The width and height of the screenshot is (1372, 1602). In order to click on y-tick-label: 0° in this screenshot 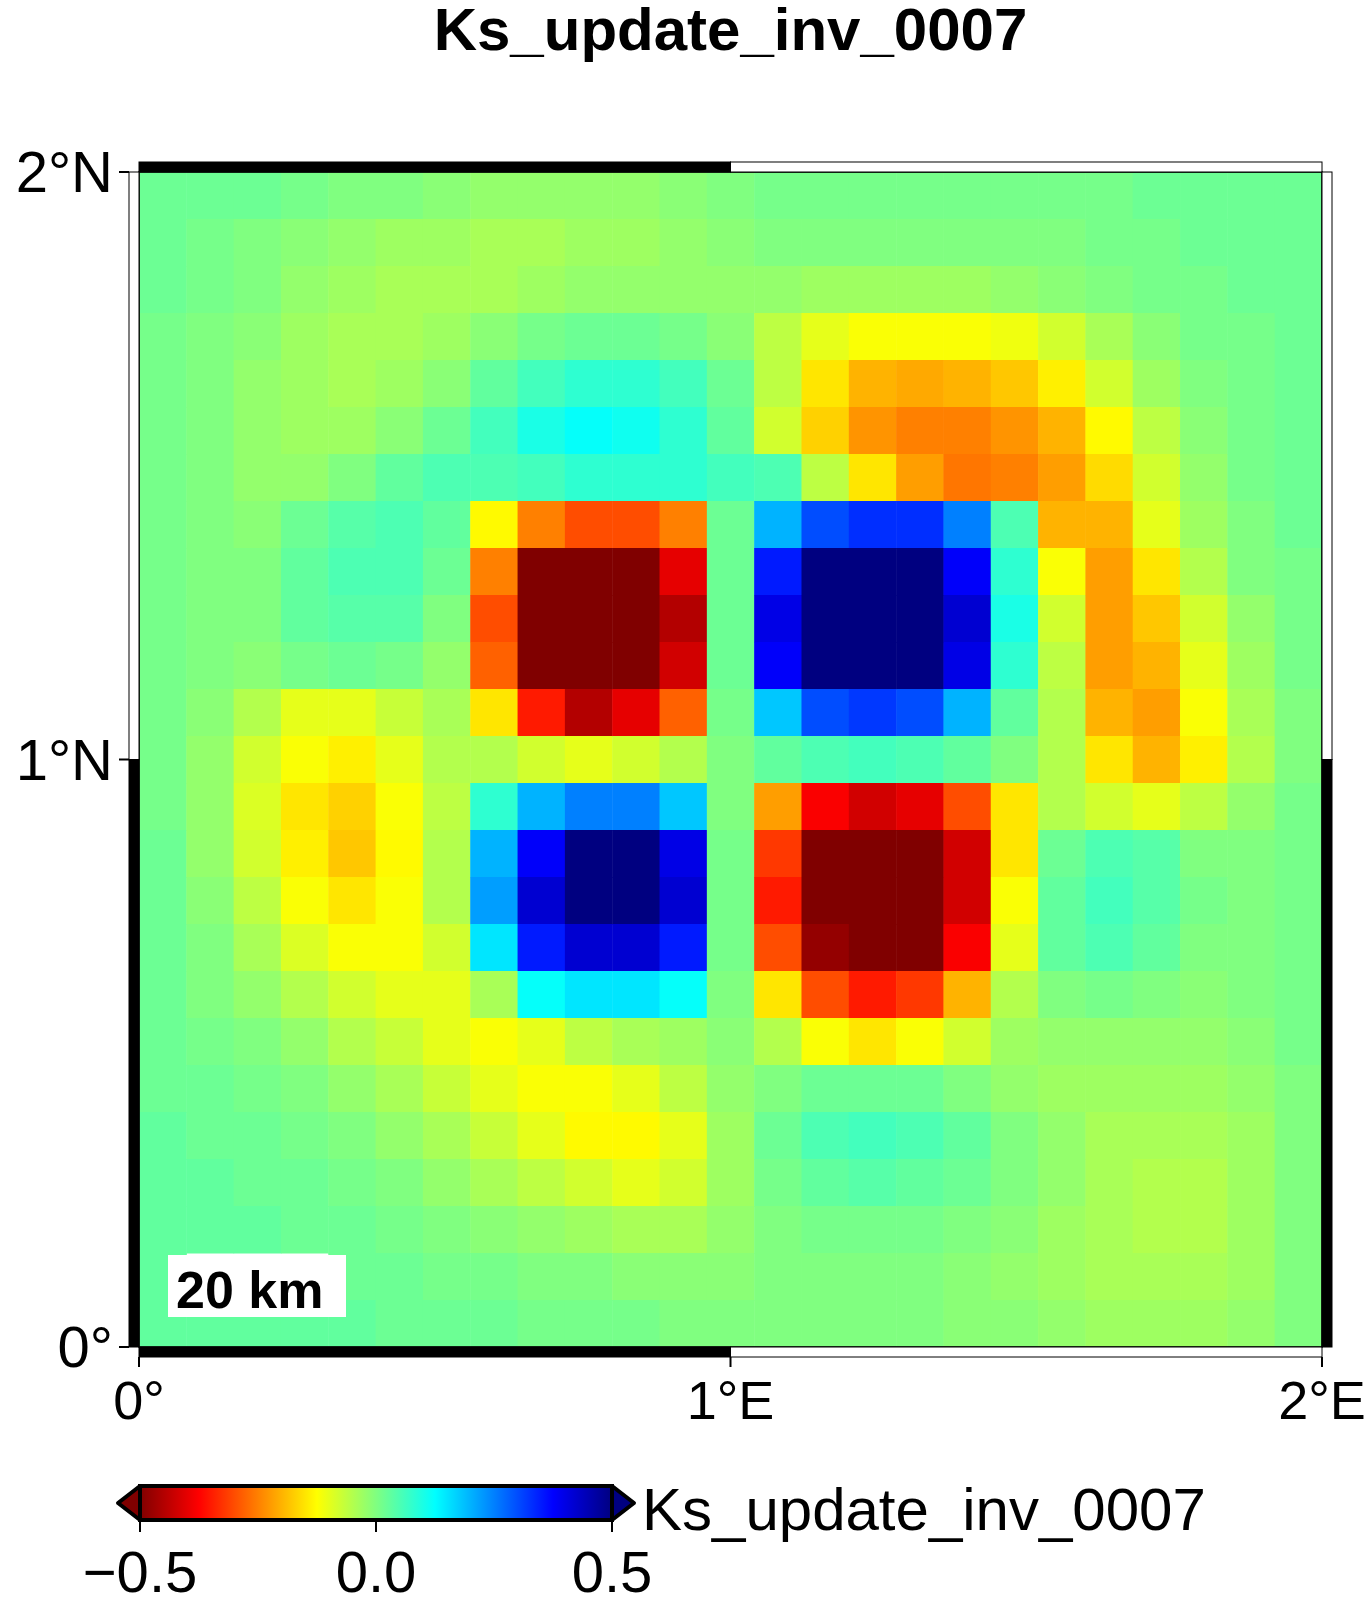, I will do `click(85, 1346)`.